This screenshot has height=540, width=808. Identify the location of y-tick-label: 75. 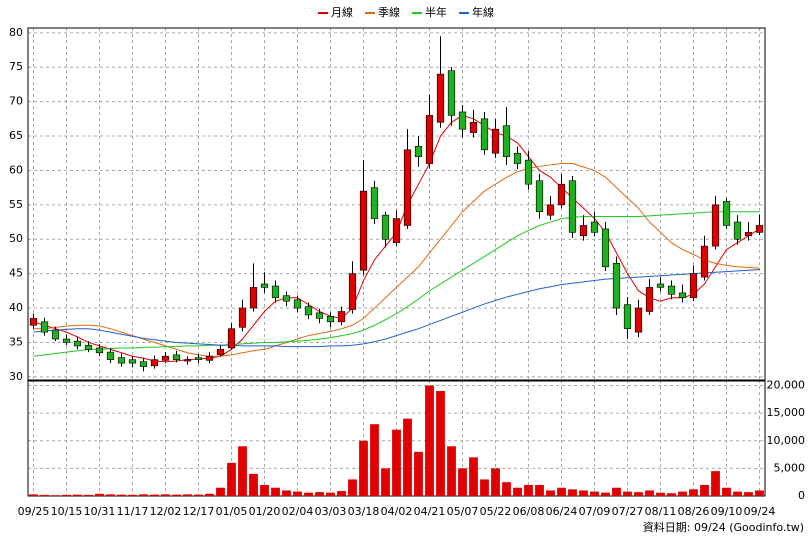
(16, 66).